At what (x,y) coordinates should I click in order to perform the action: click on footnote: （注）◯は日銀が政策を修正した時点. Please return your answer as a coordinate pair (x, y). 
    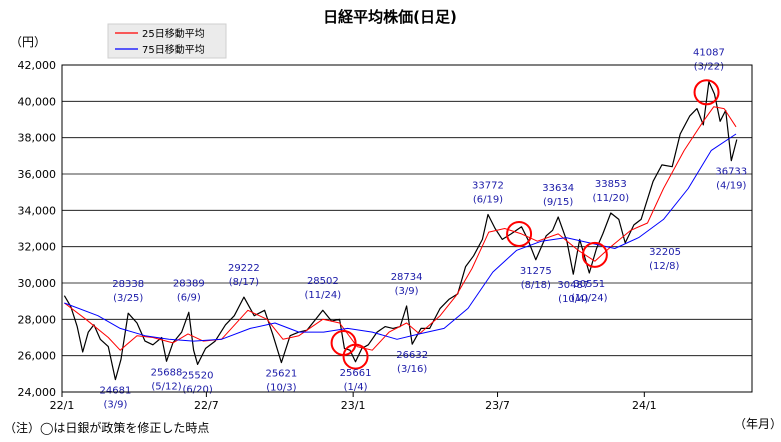
    Looking at the image, I should click on (106, 427).